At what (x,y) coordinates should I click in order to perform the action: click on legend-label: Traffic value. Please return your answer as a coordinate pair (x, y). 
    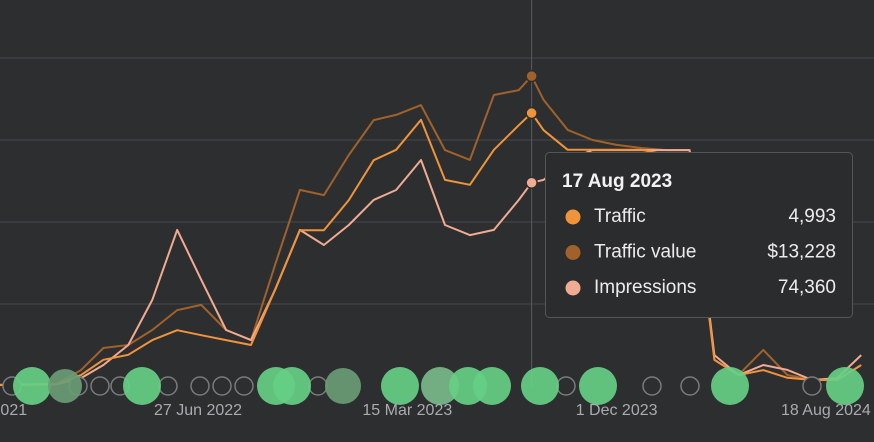
    Looking at the image, I should click on (645, 252).